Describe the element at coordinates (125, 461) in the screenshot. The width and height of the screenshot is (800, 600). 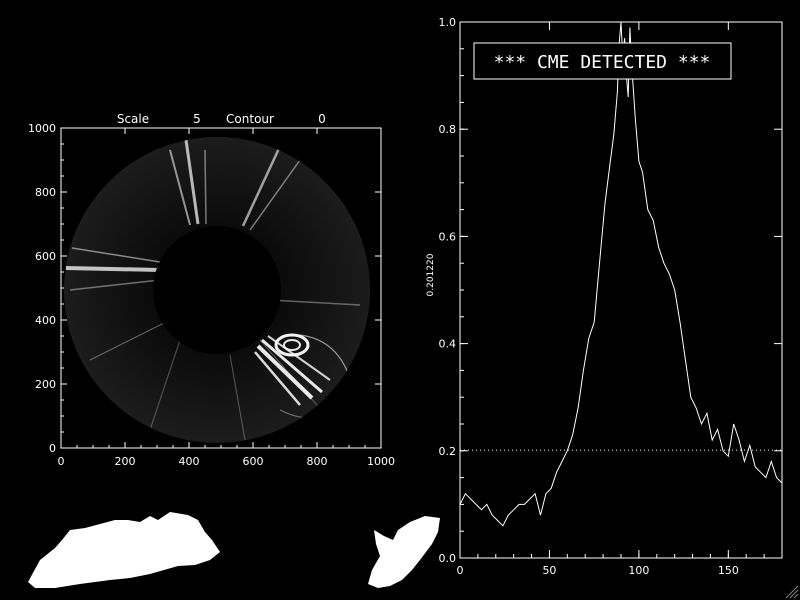
I see `image-x-tick-label: 200` at that location.